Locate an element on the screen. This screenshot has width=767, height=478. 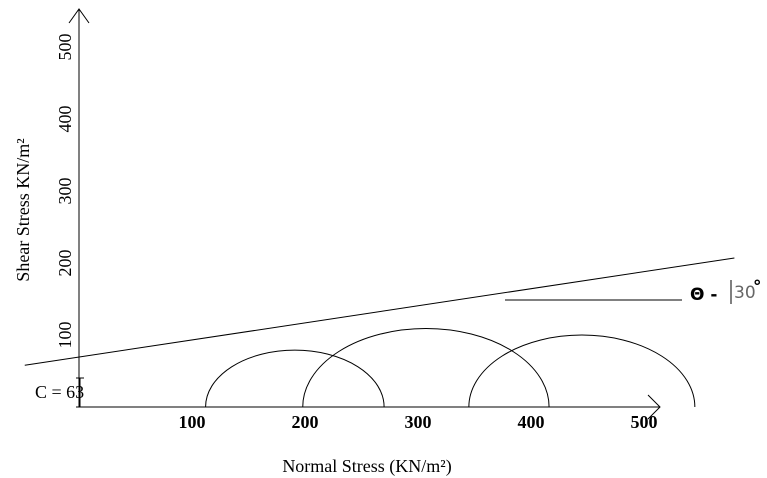
friction-angle-value: 30 is located at coordinates (745, 293).